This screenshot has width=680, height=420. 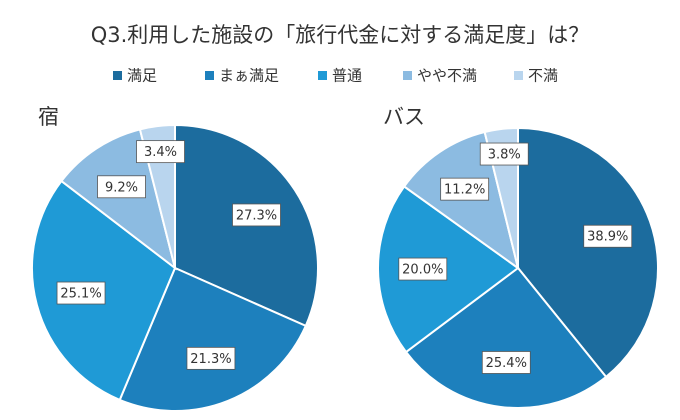 I want to click on data-label: 21.3%, so click(x=210, y=359).